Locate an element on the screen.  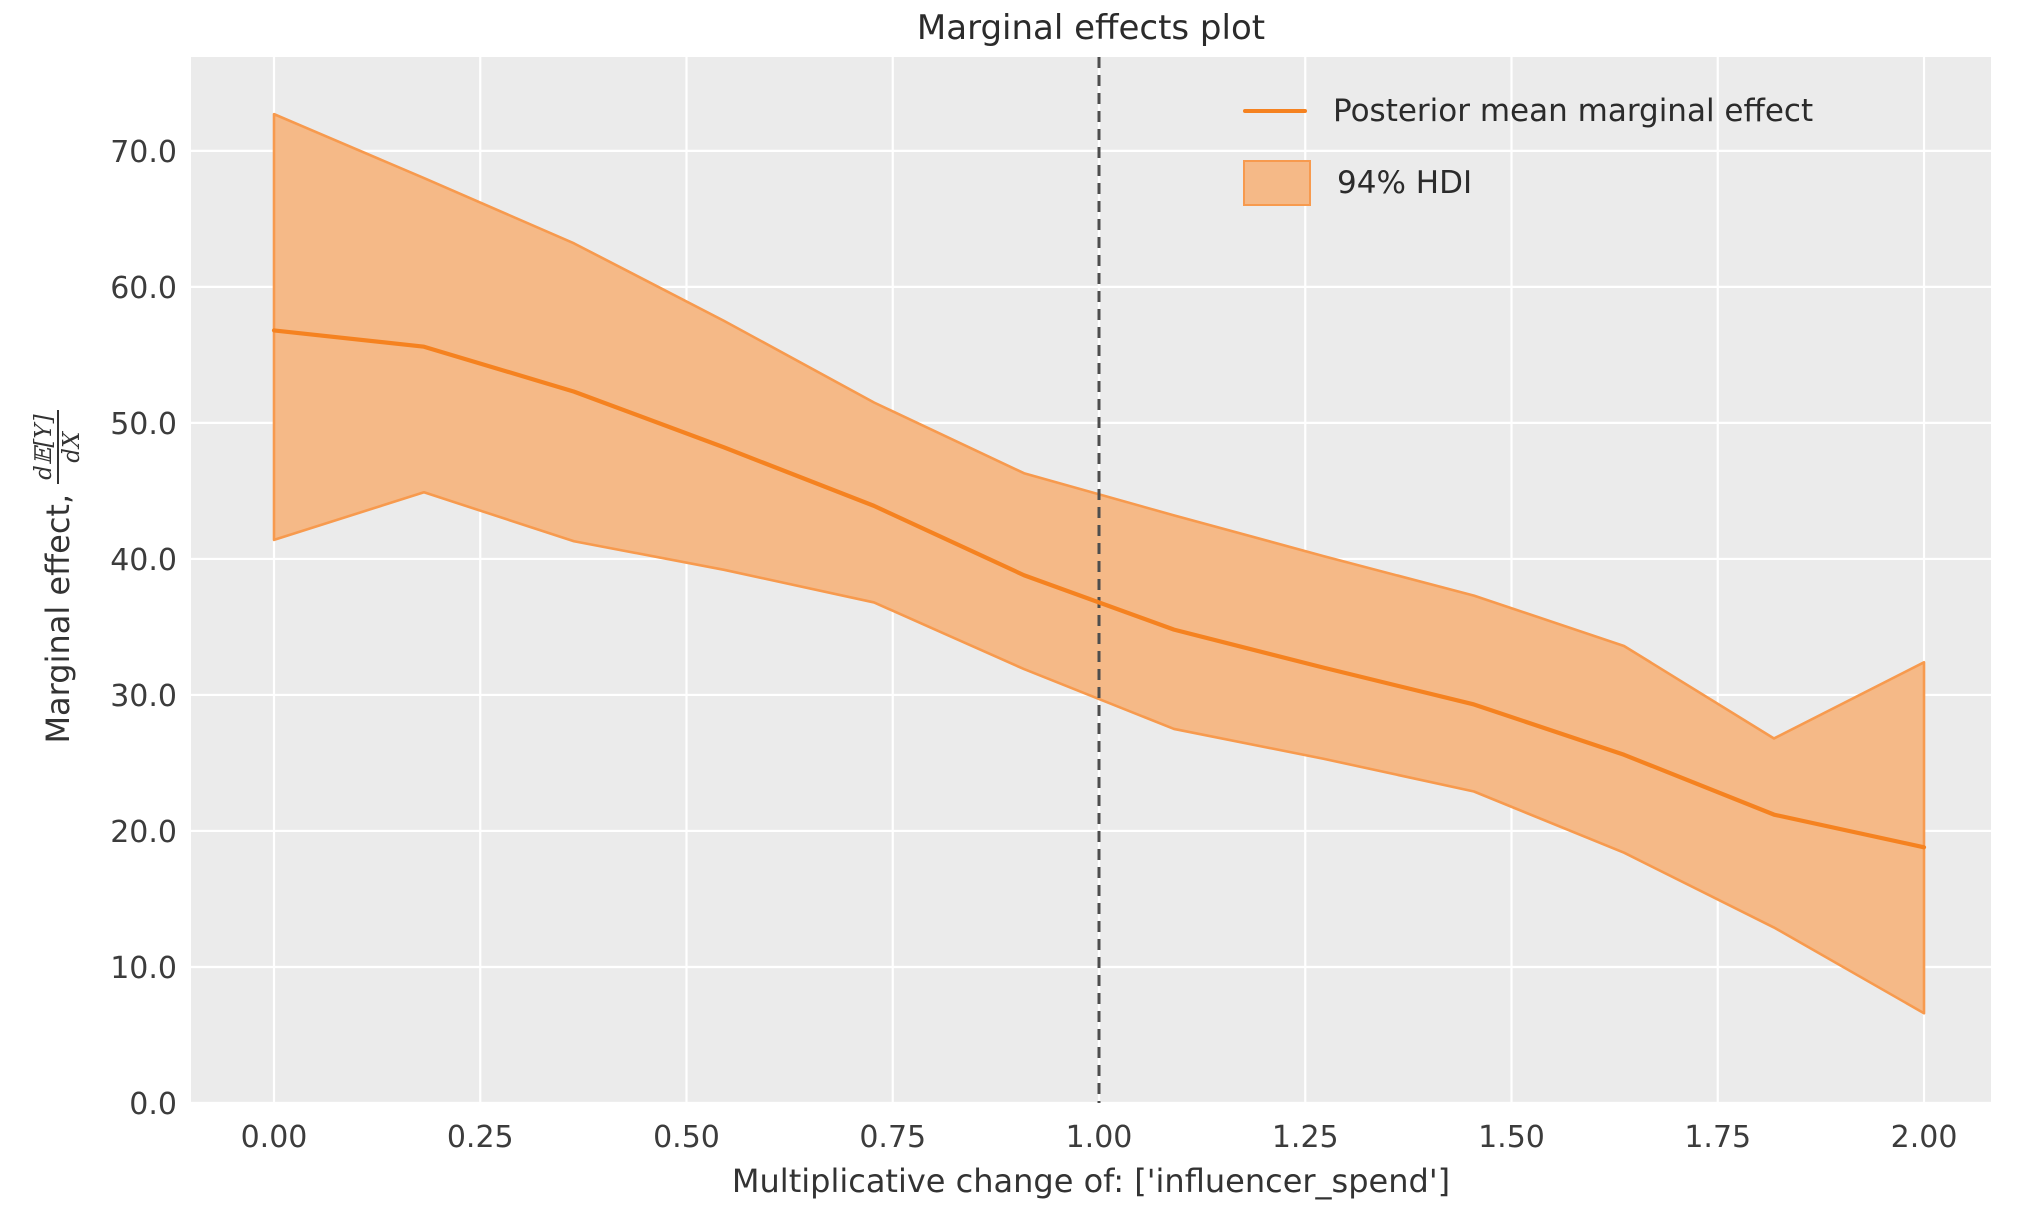
y-tick-label: 70.0 is located at coordinates (143, 152).